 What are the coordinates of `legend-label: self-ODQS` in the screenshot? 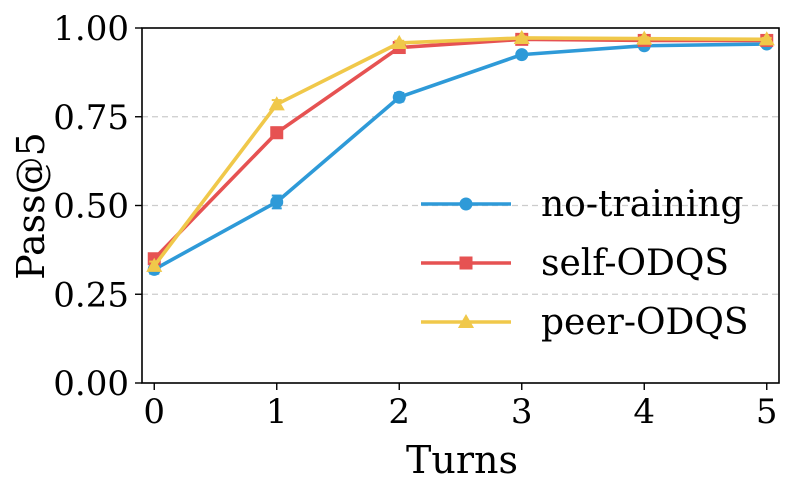 It's located at (635, 263).